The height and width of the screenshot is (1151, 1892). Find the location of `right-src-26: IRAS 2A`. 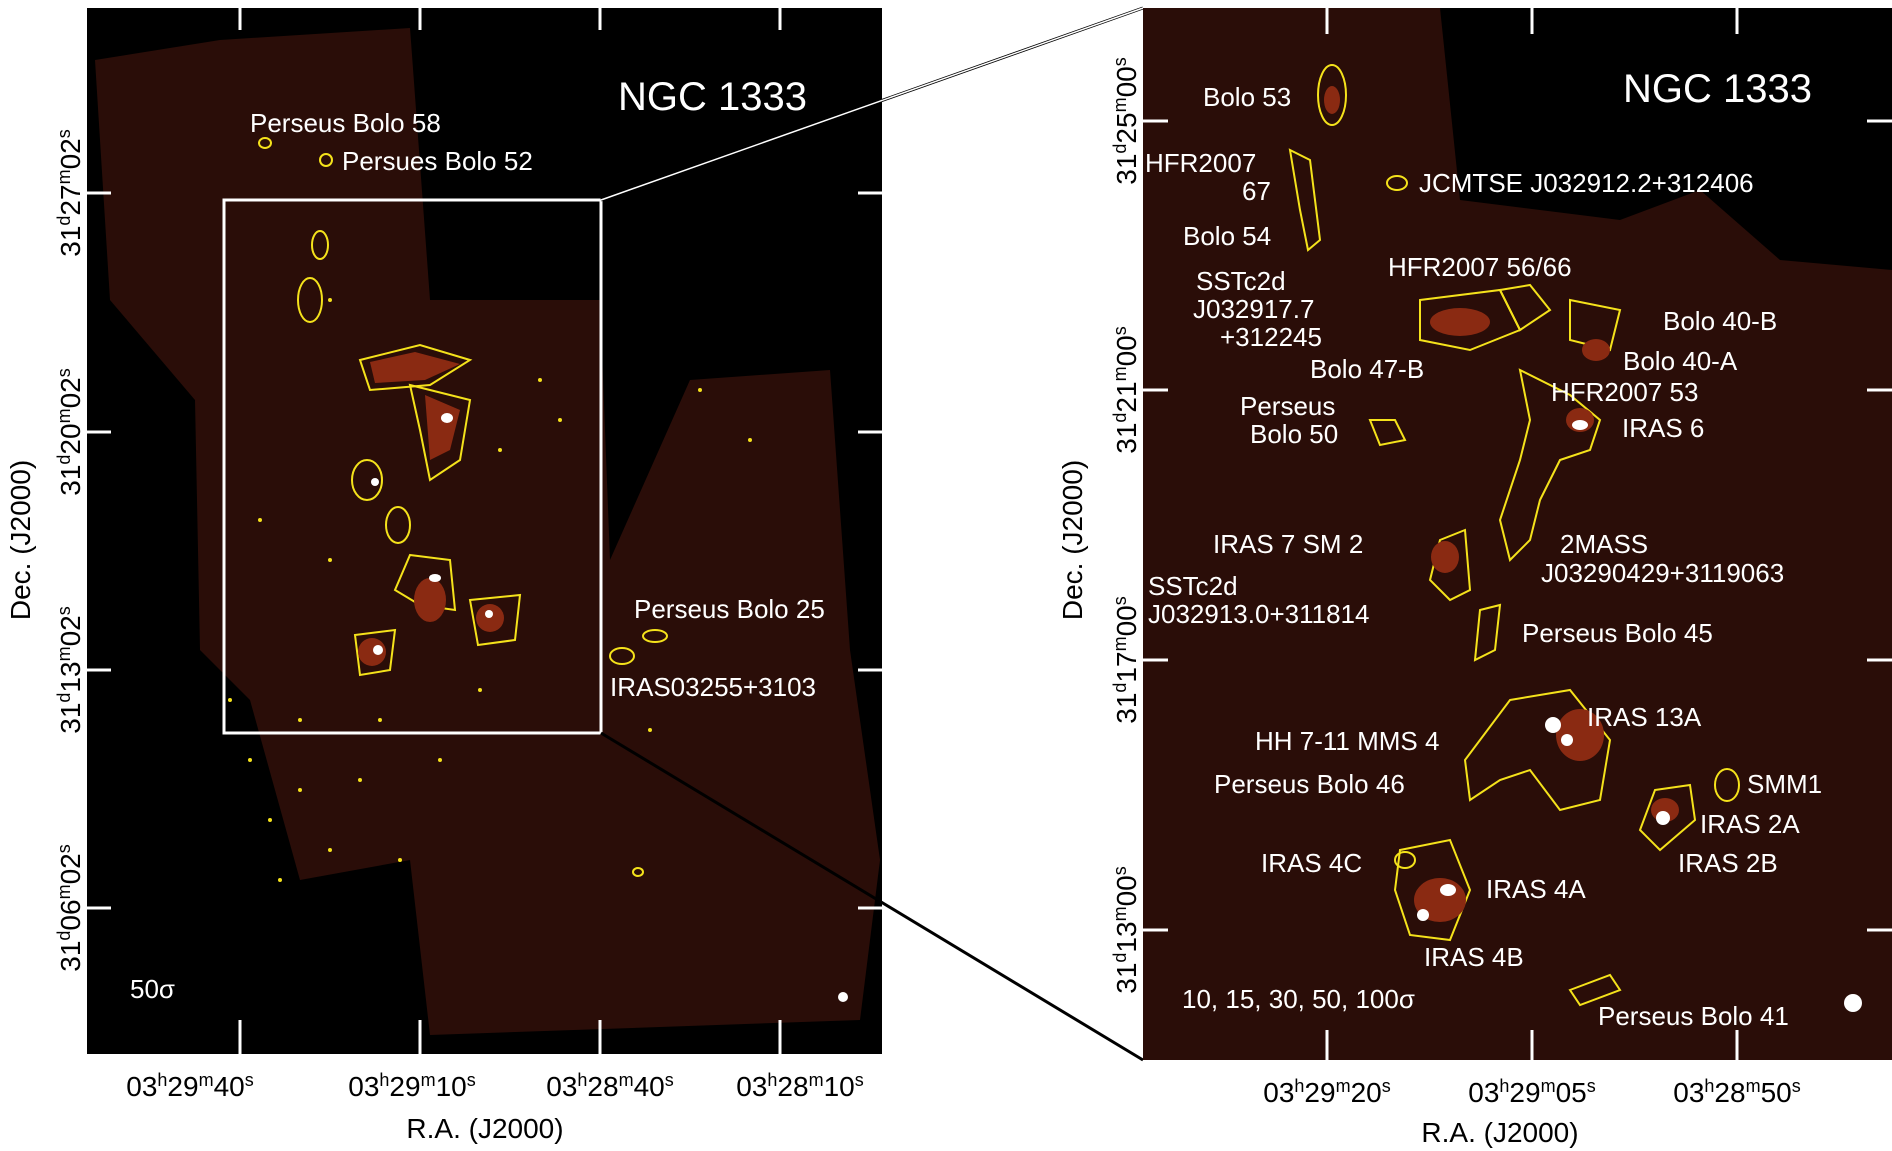

right-src-26: IRAS 2A is located at coordinates (1750, 824).